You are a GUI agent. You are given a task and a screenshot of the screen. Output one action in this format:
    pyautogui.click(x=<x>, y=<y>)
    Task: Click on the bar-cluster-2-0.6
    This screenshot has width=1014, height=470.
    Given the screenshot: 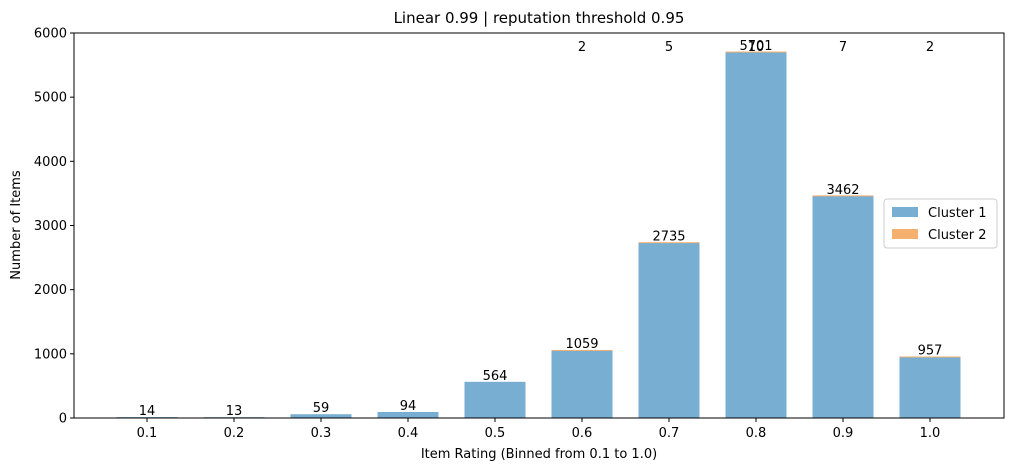 What is the action you would take?
    pyautogui.click(x=582, y=350)
    